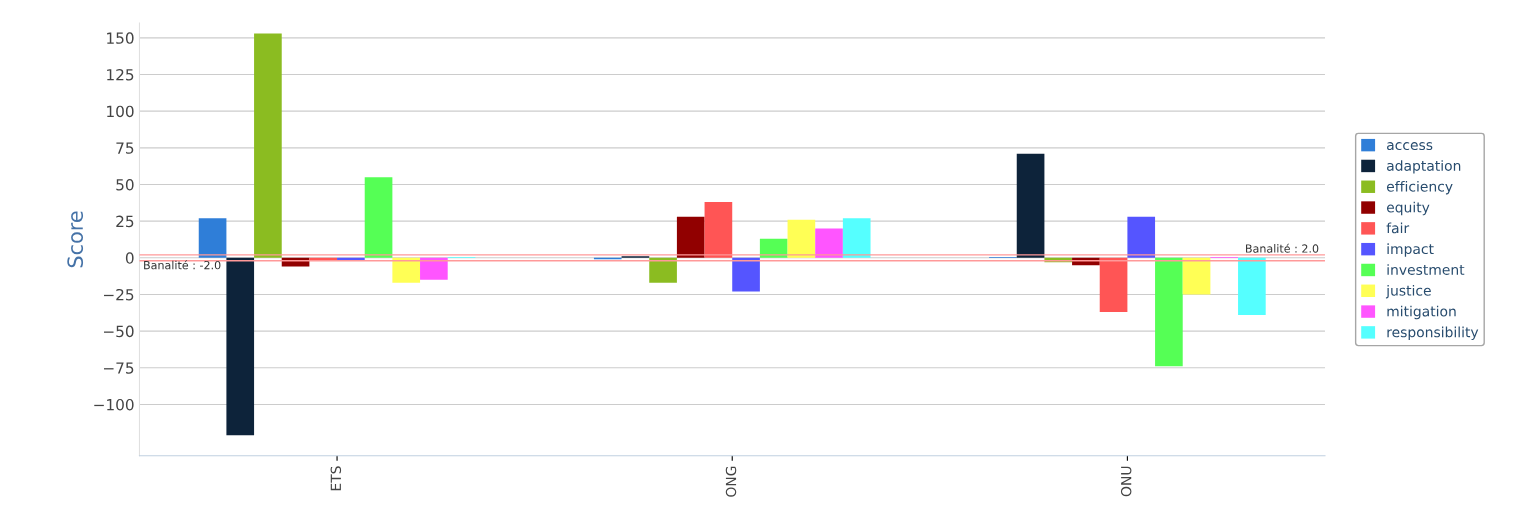  Describe the element at coordinates (1426, 269) in the screenshot. I see `legend-label: investment` at that location.